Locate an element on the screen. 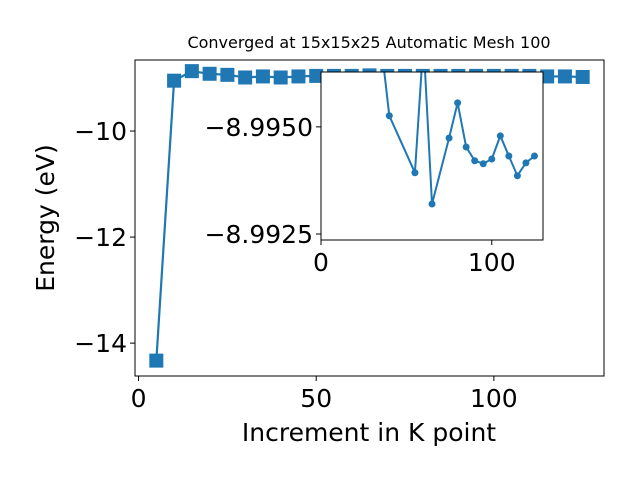 This screenshot has width=640, height=484. data-line is located at coordinates (459, 138).